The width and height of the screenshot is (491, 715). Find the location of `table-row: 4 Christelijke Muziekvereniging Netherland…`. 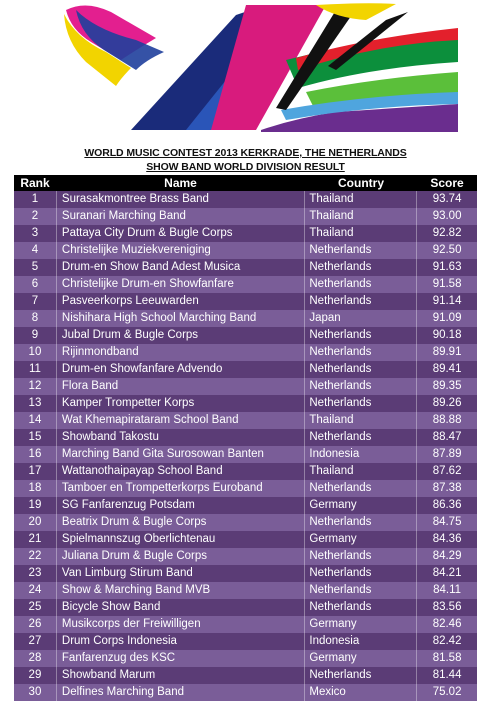

table-row: 4 Christelijke Muziekvereniging Netherland… is located at coordinates (245, 250).